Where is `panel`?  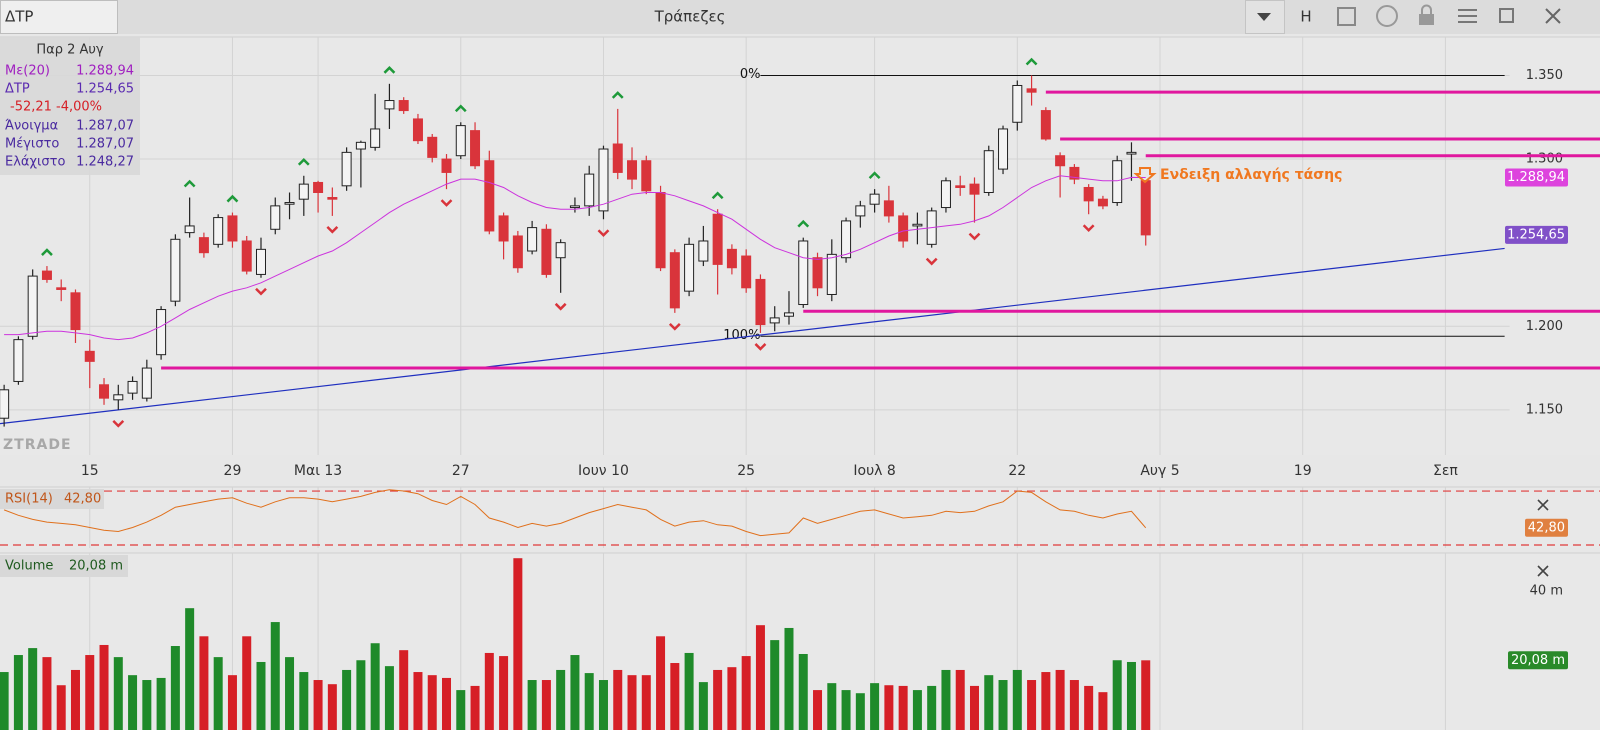
panel is located at coordinates (800, 517).